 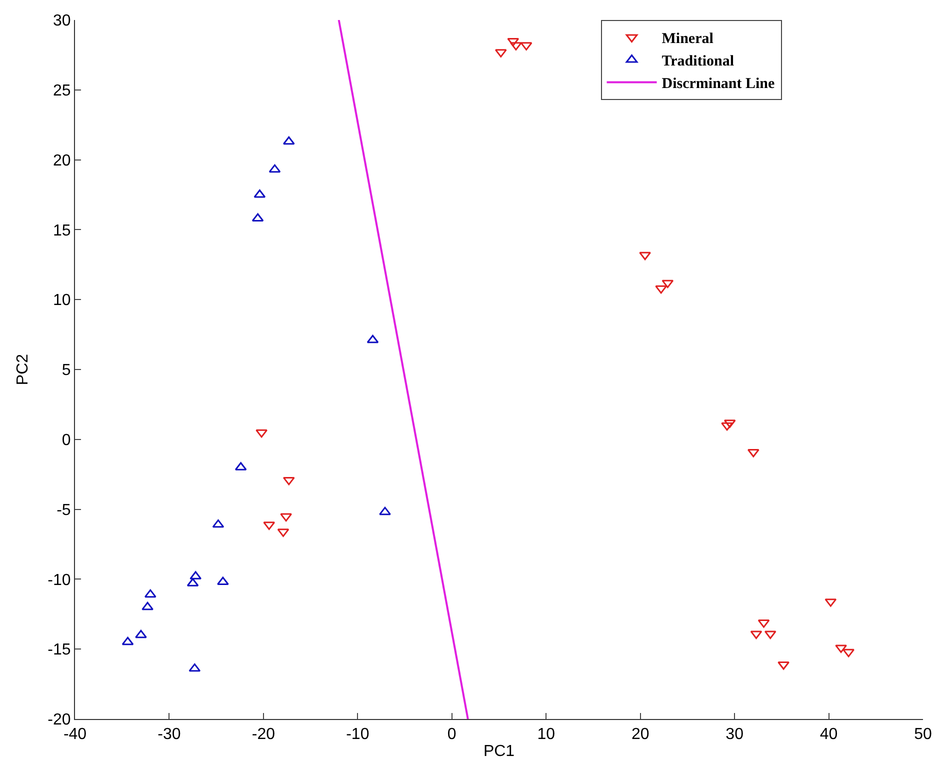 I want to click on legend-label: Discrminant Line, so click(x=719, y=84).